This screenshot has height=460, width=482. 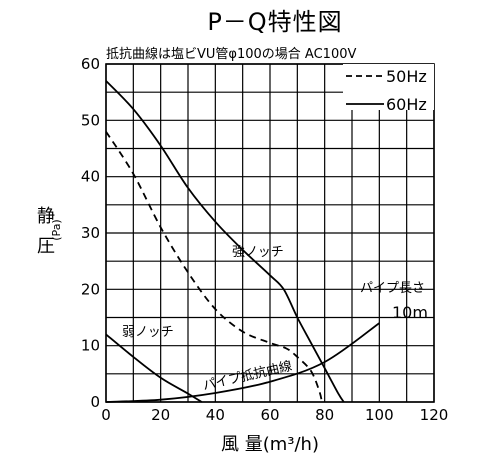 What do you see at coordinates (46, 246) in the screenshot?
I see `y-axis-label-char-2: 圧` at bounding box center [46, 246].